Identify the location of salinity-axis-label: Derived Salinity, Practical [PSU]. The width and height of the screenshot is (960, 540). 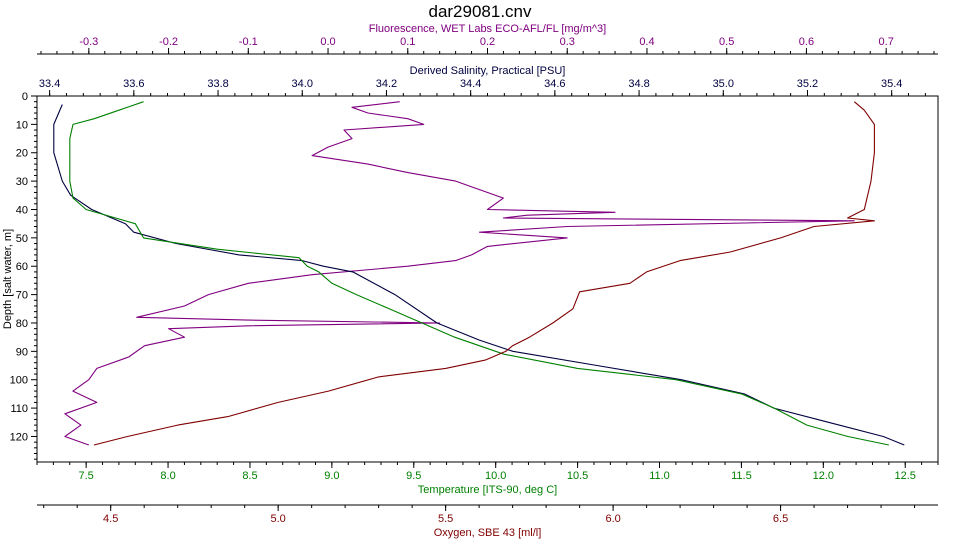
(488, 71).